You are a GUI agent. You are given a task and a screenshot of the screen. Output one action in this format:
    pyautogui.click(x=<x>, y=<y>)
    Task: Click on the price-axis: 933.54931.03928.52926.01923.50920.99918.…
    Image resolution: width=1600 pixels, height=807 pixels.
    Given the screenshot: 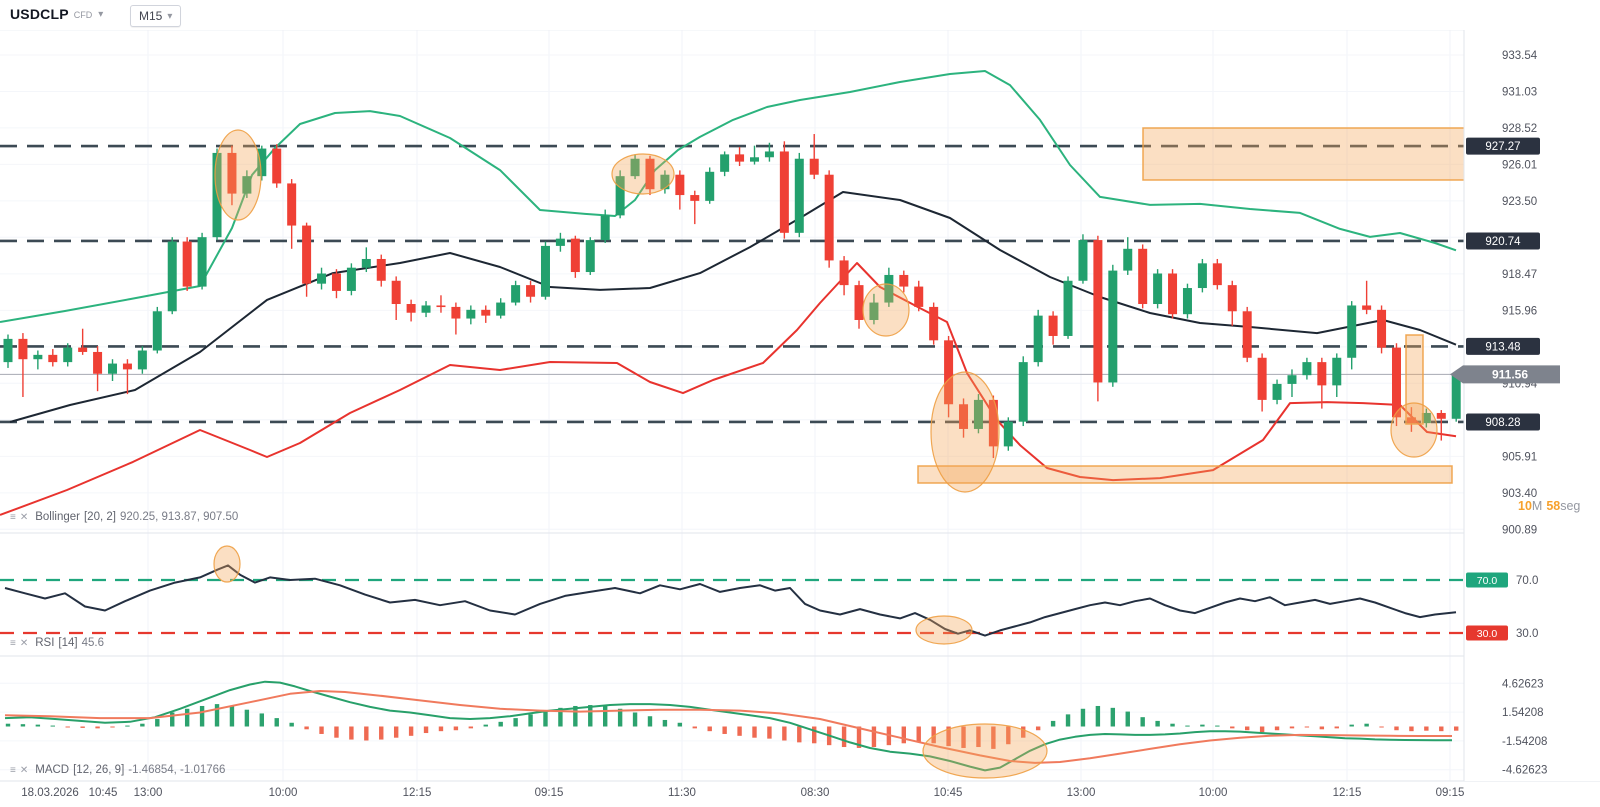 What is the action you would take?
    pyautogui.click(x=1525, y=405)
    